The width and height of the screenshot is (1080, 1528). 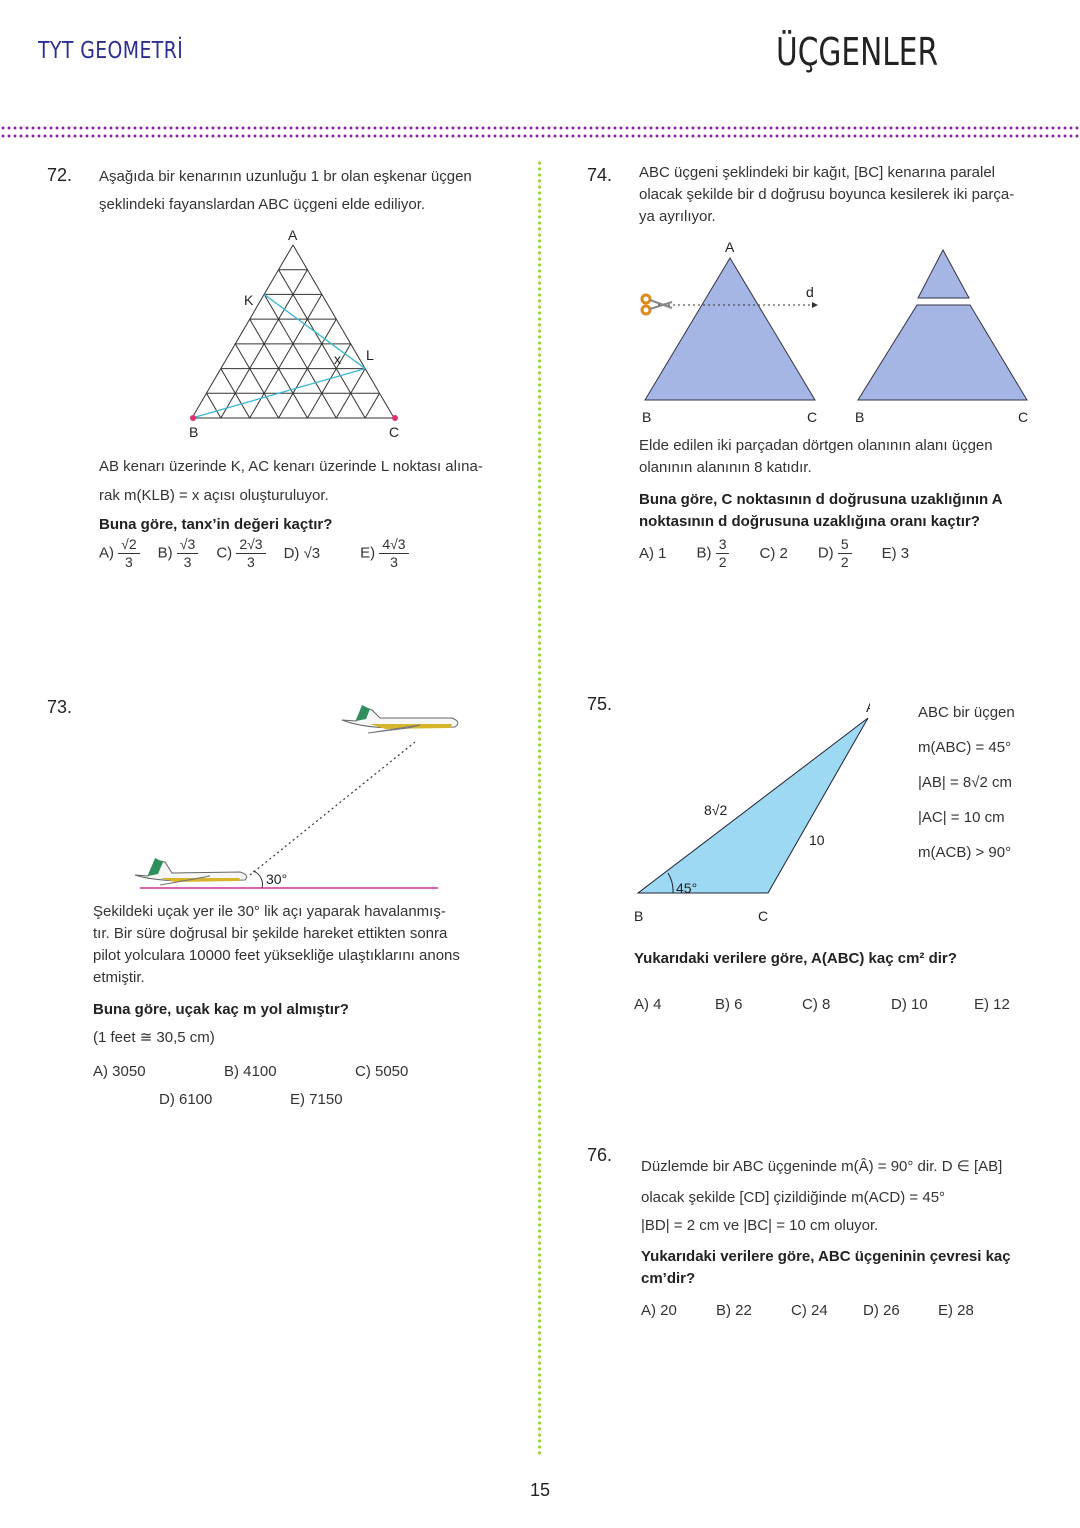 What do you see at coordinates (648, 1004) in the screenshot?
I see `option-a: A) 4` at bounding box center [648, 1004].